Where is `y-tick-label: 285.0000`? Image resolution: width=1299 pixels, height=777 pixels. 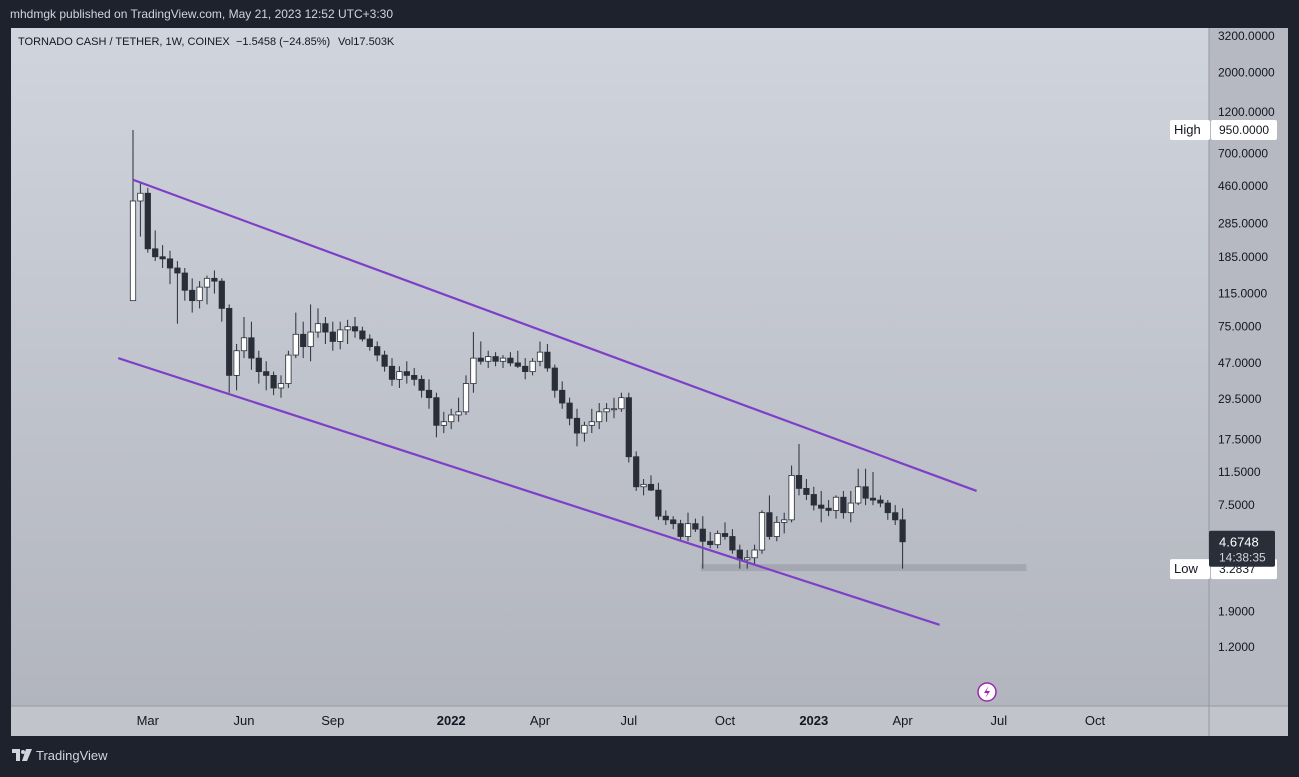
y-tick-label: 285.0000 is located at coordinates (1243, 223).